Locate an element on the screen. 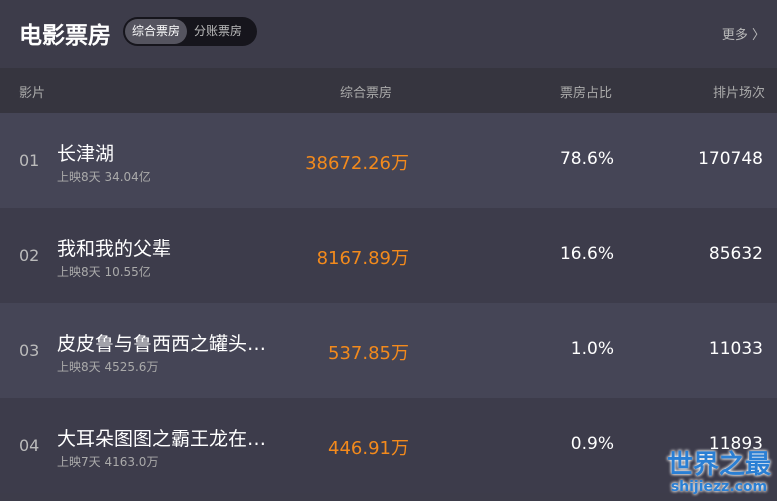 The width and height of the screenshot is (777, 501). box-office: 8167.89万 is located at coordinates (362, 258).